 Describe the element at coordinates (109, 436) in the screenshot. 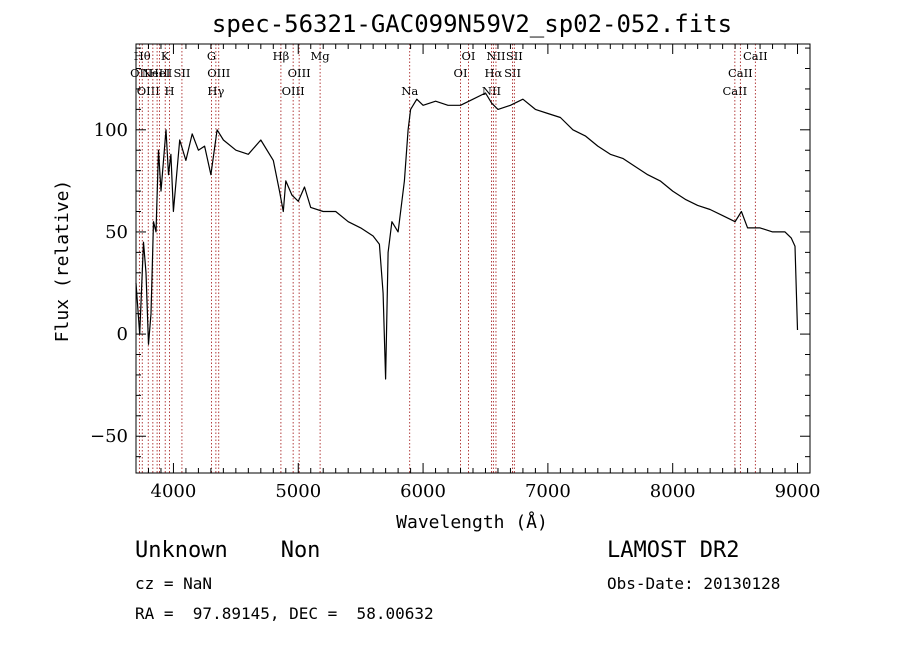

I see `y-tick-label: −50` at that location.